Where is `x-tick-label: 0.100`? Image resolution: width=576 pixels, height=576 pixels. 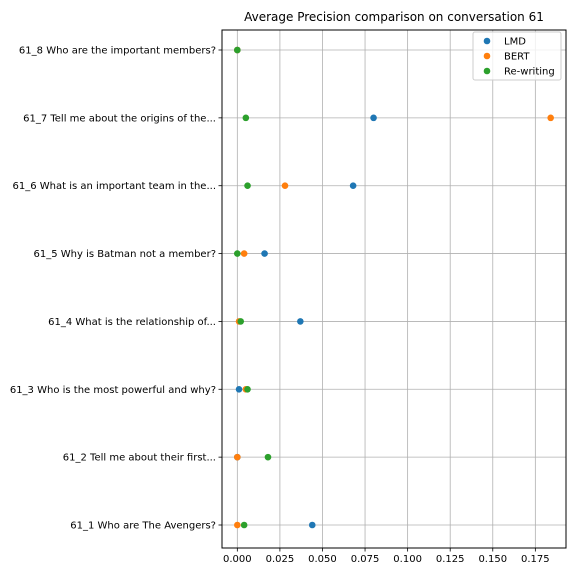 x-tick-label: 0.100 is located at coordinates (407, 559).